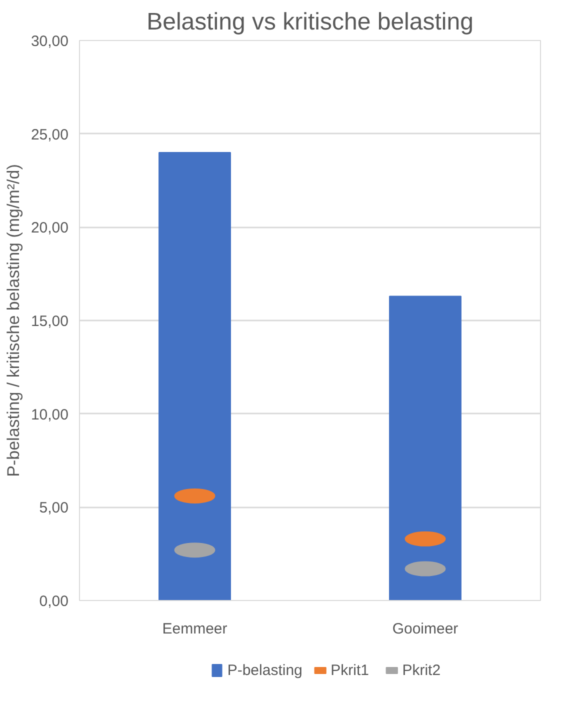 This screenshot has height=726, width=584. Describe the element at coordinates (310, 22) in the screenshot. I see `chart-title: Belasting vs kritische belasting` at that location.